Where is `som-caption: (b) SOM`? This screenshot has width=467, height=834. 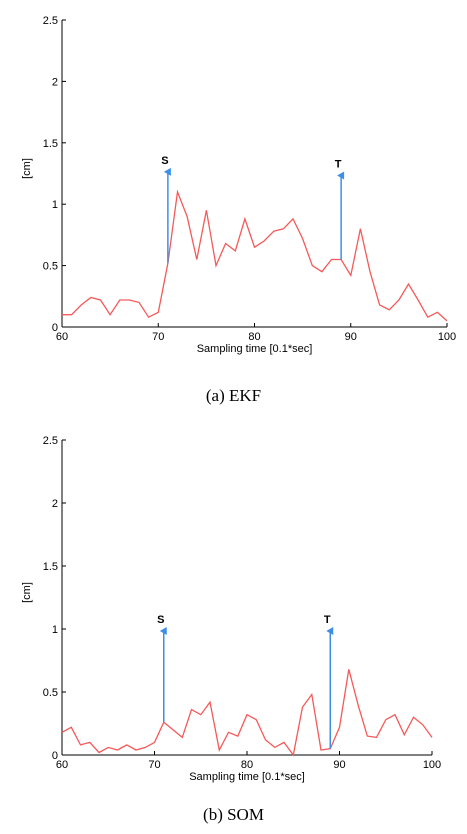 som-caption: (b) SOM is located at coordinates (233, 814).